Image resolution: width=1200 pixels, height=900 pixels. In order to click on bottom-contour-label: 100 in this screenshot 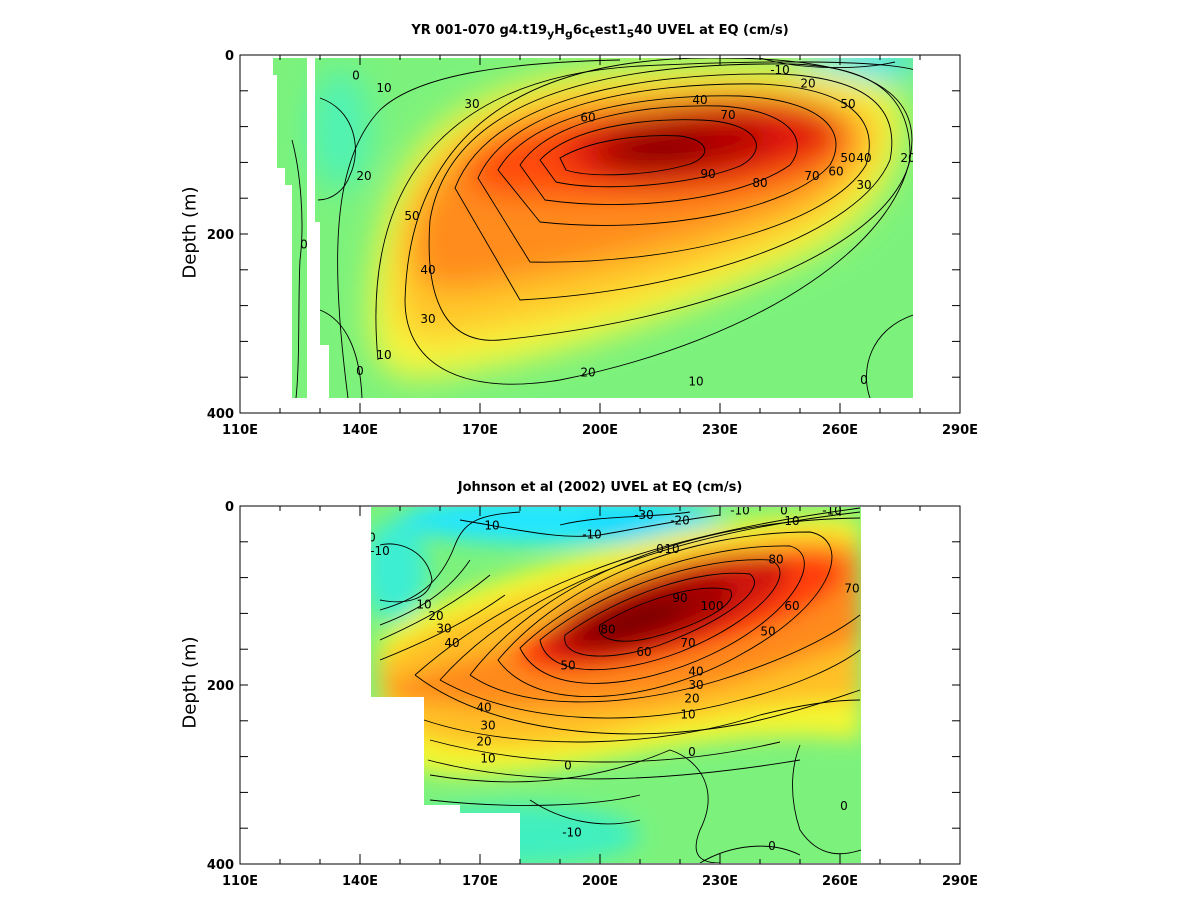, I will do `click(712, 606)`.